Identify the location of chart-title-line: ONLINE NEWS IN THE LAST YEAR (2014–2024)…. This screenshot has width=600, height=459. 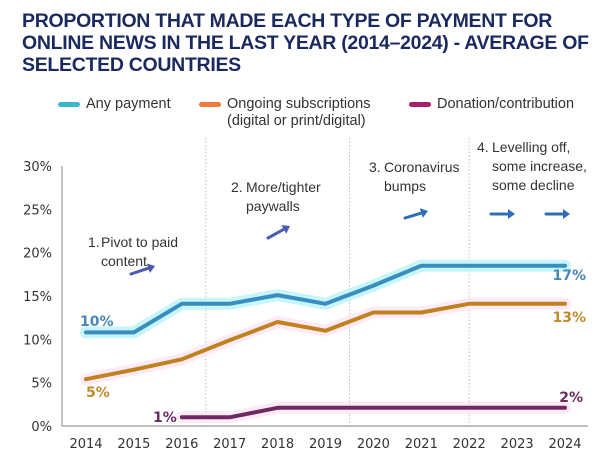
(305, 43).